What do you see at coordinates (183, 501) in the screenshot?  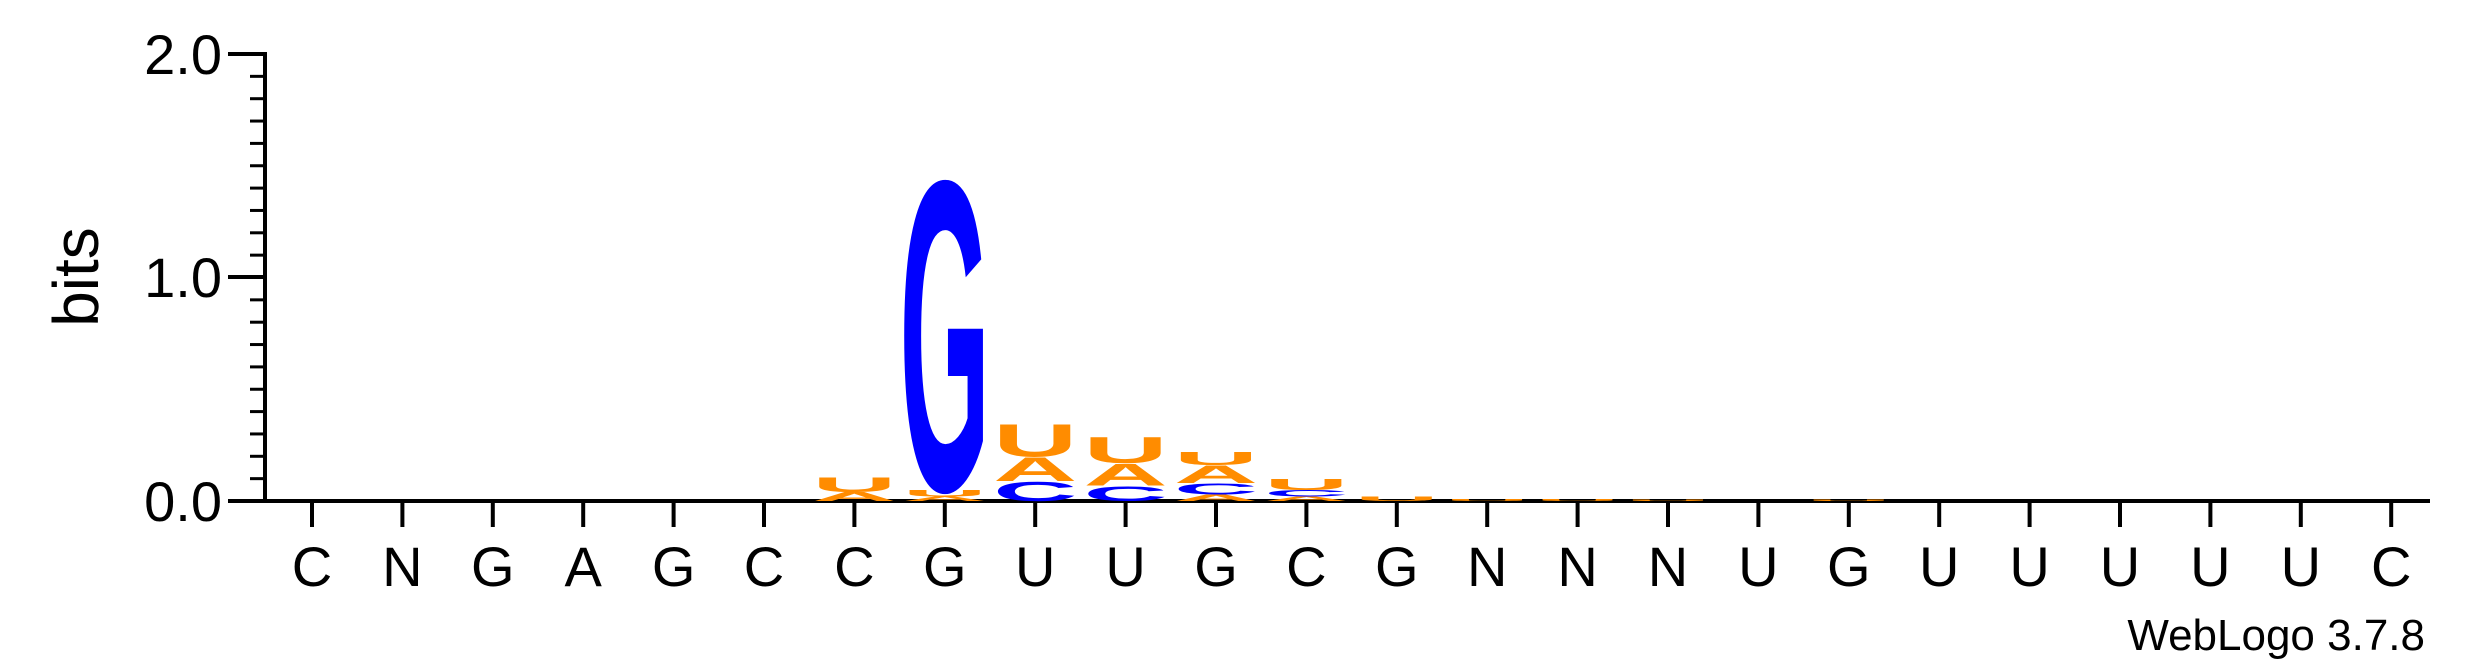 I see `y-tick-label-0: 0.0` at bounding box center [183, 501].